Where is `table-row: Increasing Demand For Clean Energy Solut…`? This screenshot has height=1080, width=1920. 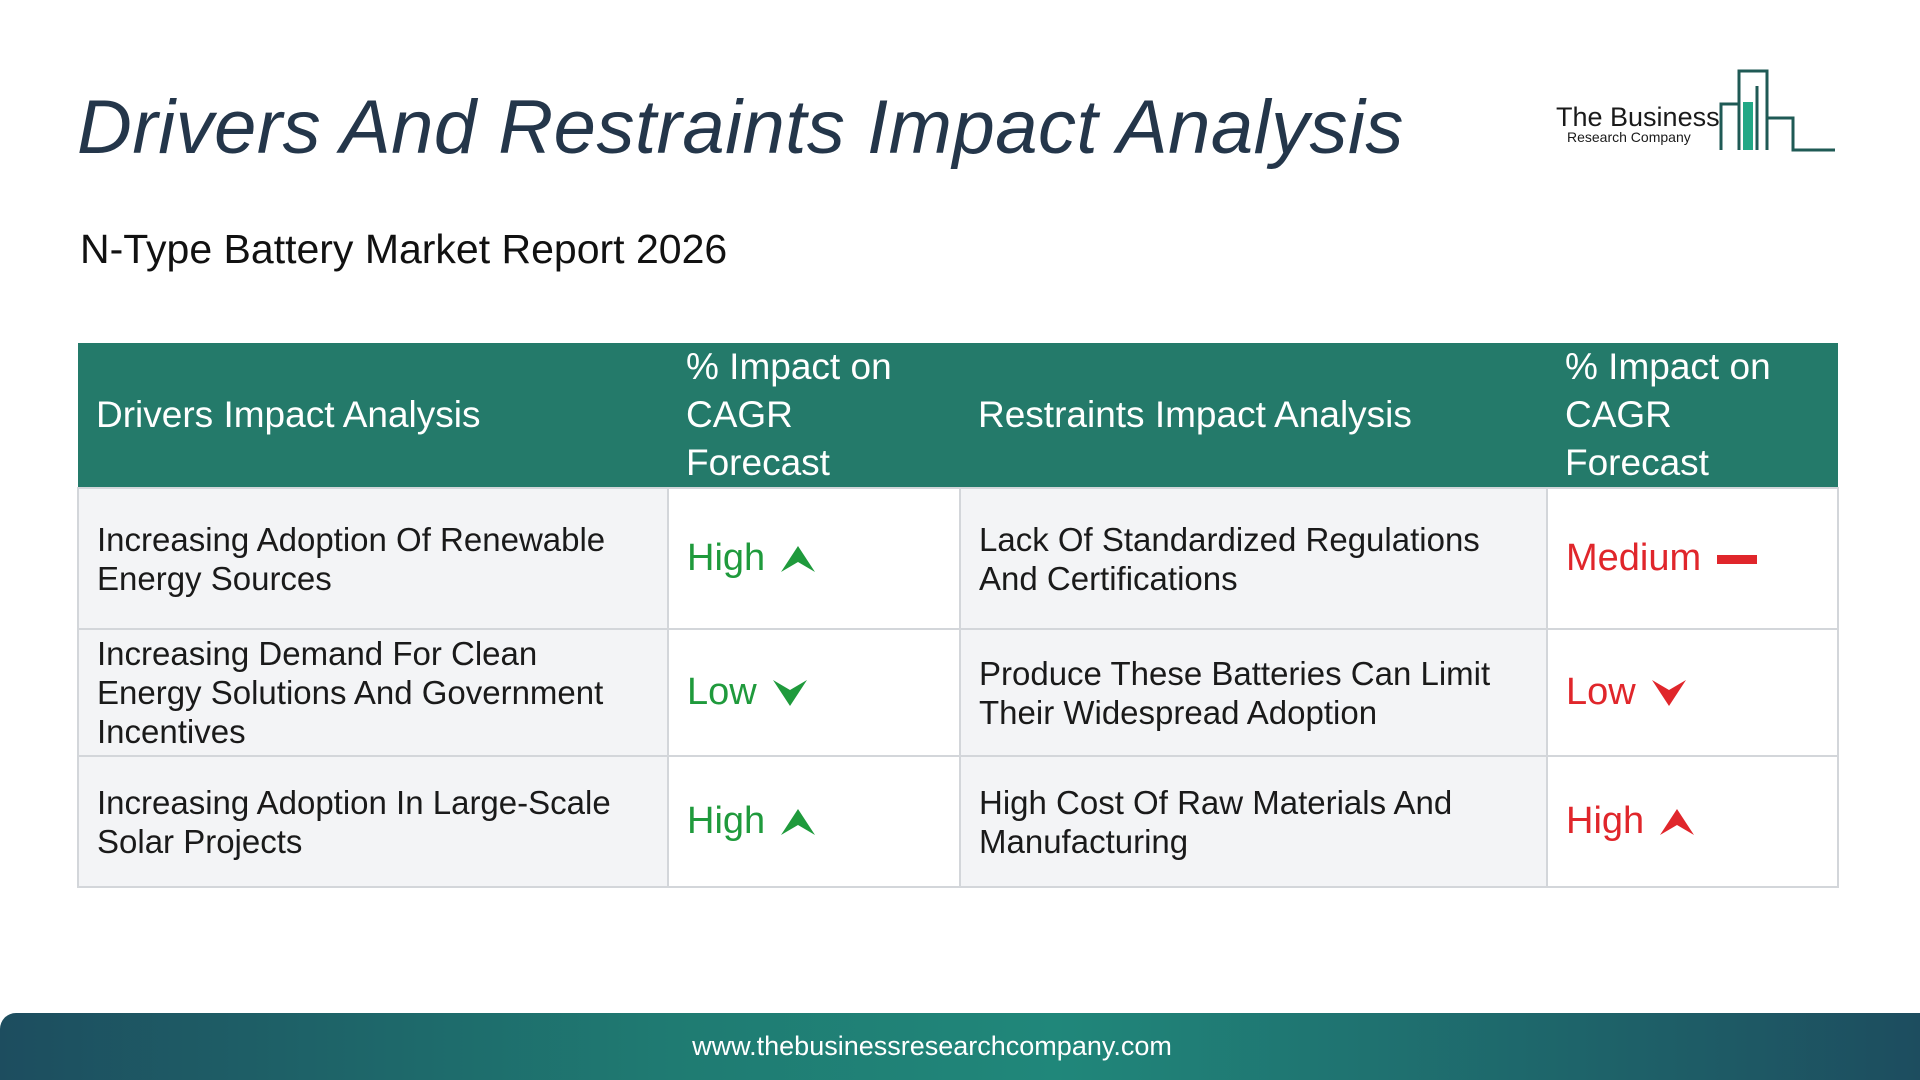 table-row: Increasing Demand For Clean Energy Solut… is located at coordinates (958, 692).